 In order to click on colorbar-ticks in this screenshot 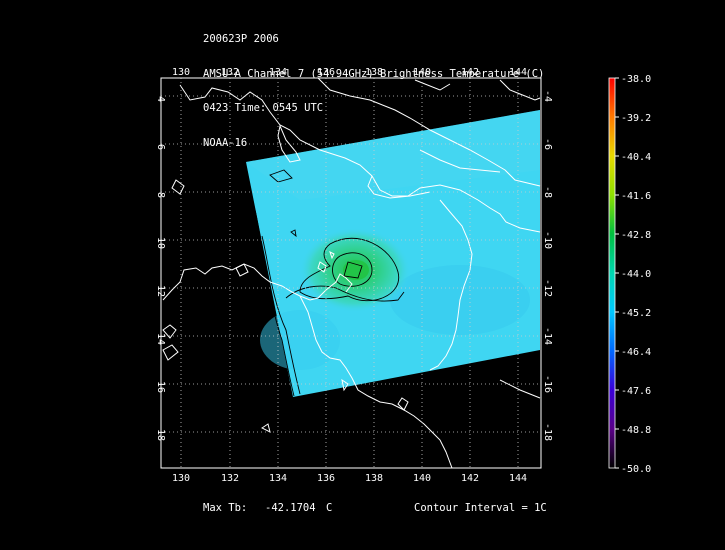, I will do `click(617, 273)`.